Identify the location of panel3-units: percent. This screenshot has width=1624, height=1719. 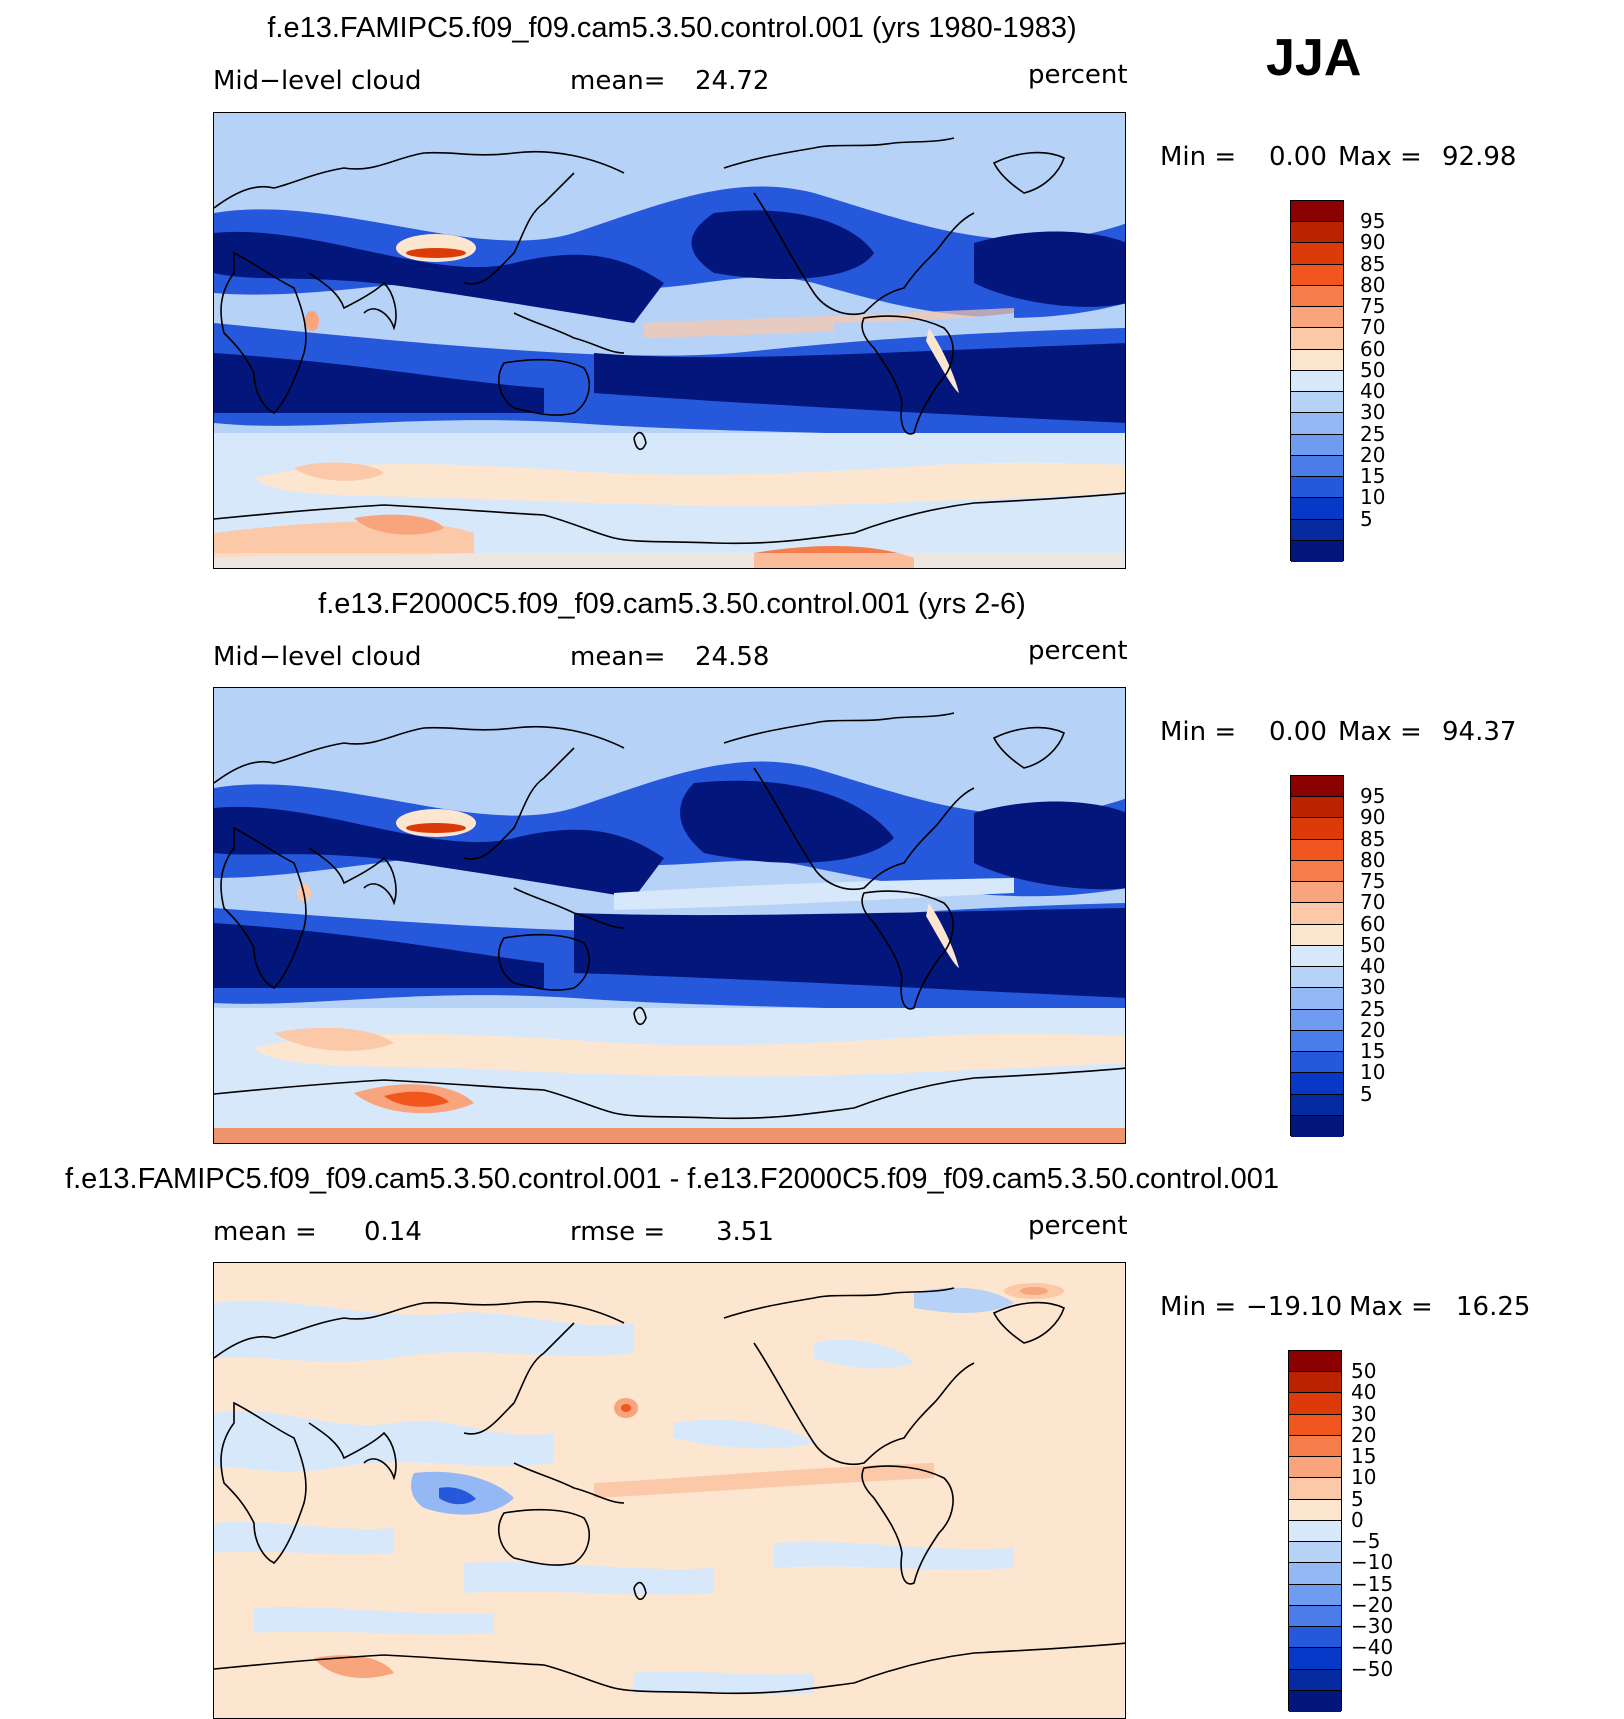
(1078, 1226).